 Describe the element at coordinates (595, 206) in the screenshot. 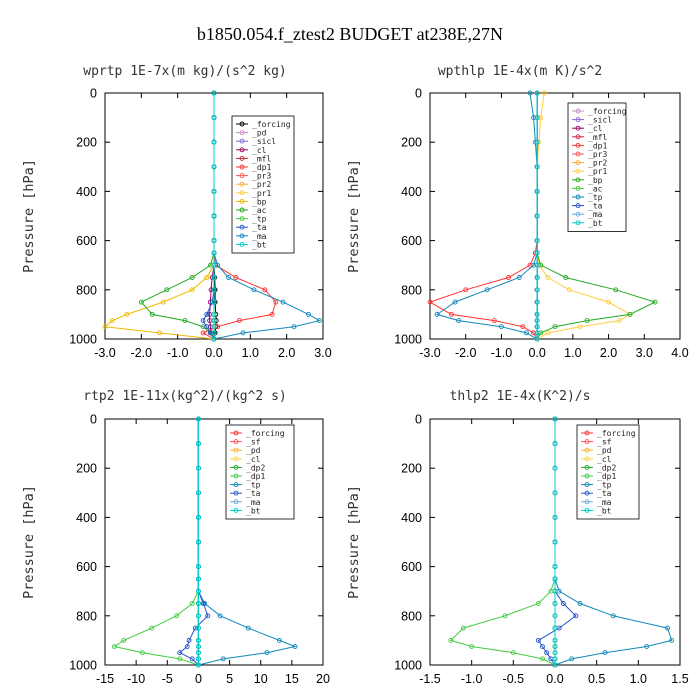

I see `legend-label: _ta` at that location.